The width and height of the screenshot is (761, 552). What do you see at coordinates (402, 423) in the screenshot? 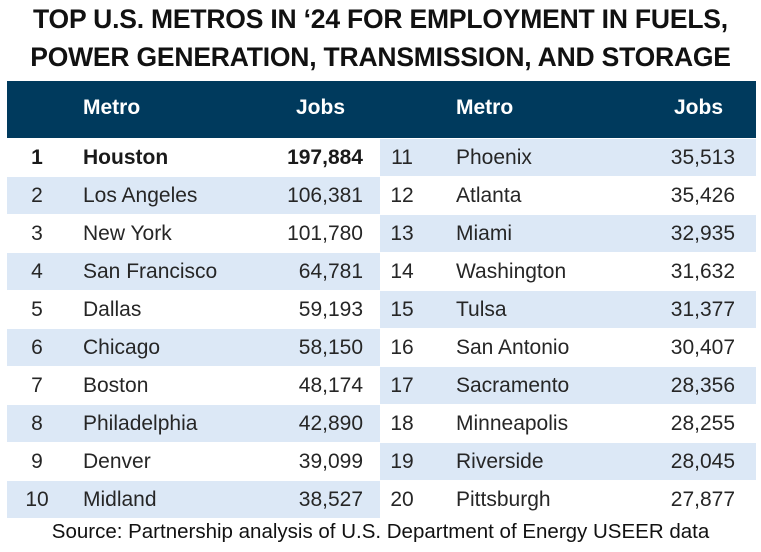
I see `rank-cell: 18` at bounding box center [402, 423].